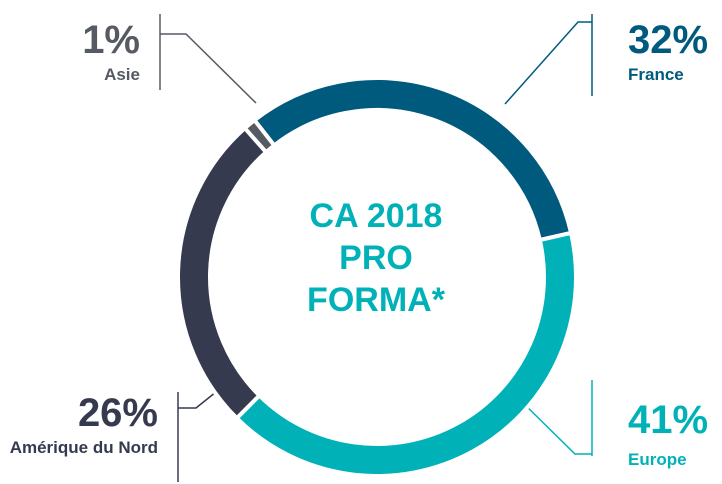 This screenshot has height=484, width=722. What do you see at coordinates (83, 447) in the screenshot?
I see `category-label: Amérique du Nord` at bounding box center [83, 447].